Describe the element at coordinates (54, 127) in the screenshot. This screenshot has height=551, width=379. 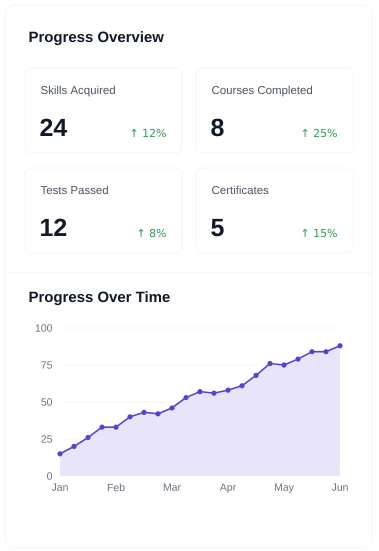
I see `data-label: 24` at that location.